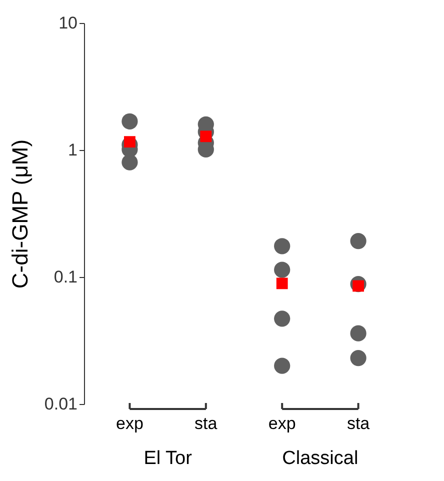 Image resolution: width=444 pixels, height=481 pixels. I want to click on y-tick-label: 10, so click(68, 23).